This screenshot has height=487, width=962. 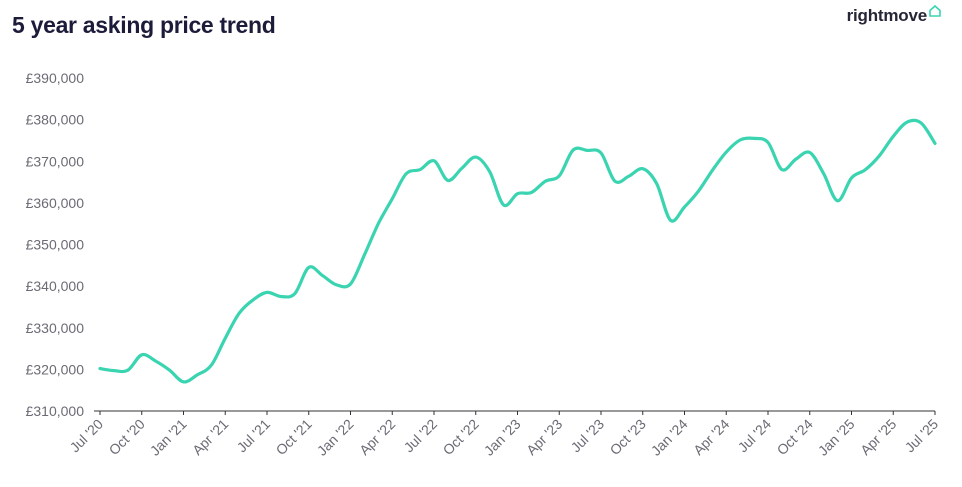 What do you see at coordinates (55, 161) in the screenshot?
I see `y-tick-label: £370,000` at bounding box center [55, 161].